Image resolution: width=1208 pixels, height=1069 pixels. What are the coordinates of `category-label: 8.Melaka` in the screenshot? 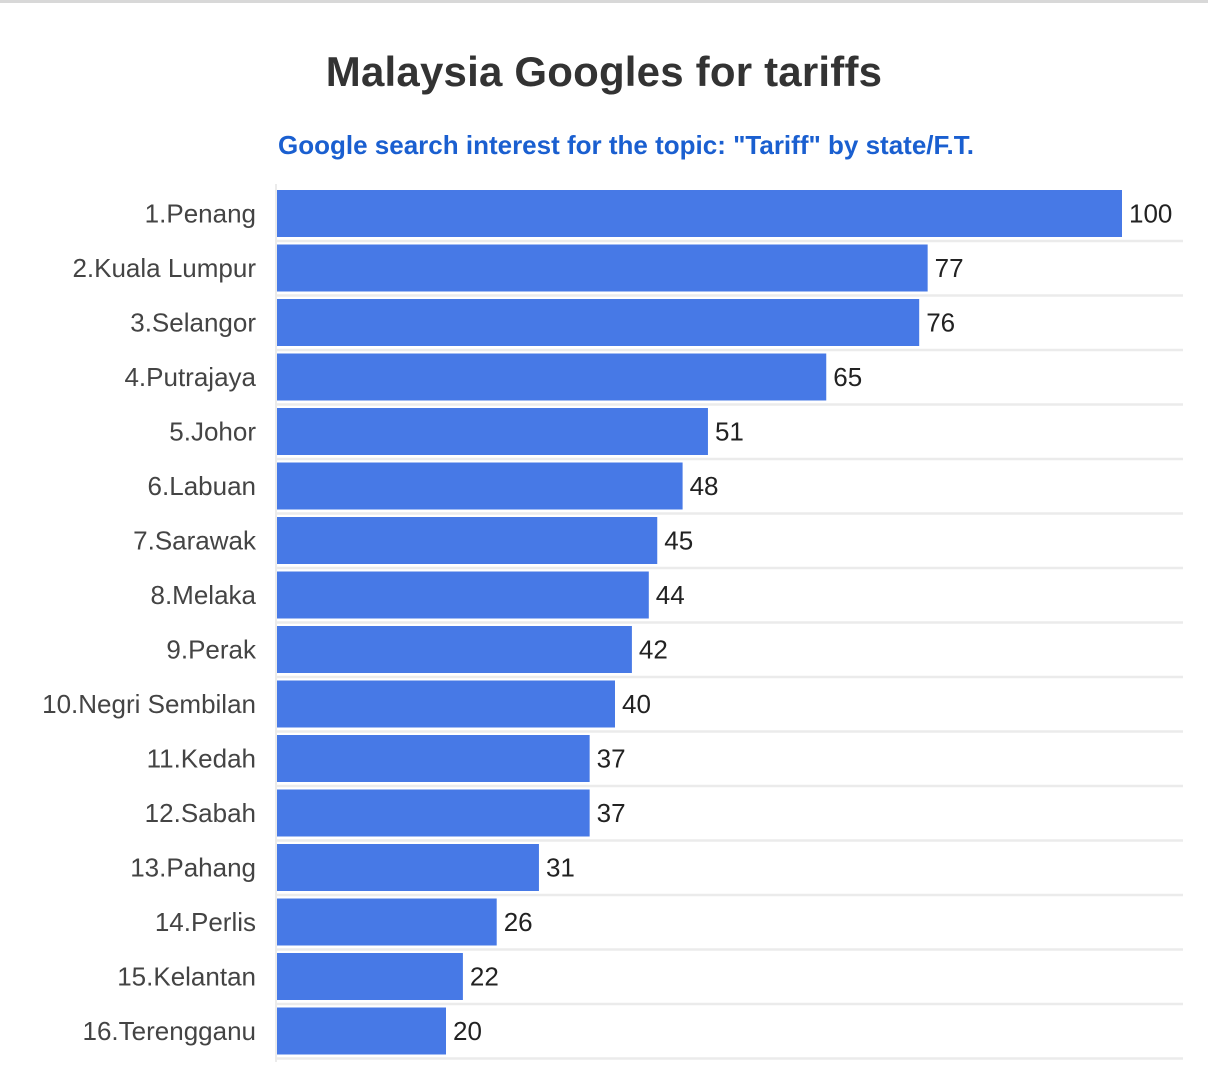 It's located at (204, 595).